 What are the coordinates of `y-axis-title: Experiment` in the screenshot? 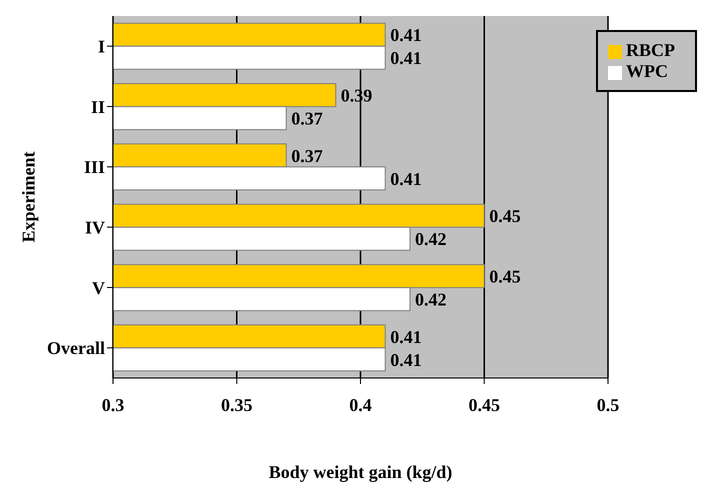 It's located at (28, 197).